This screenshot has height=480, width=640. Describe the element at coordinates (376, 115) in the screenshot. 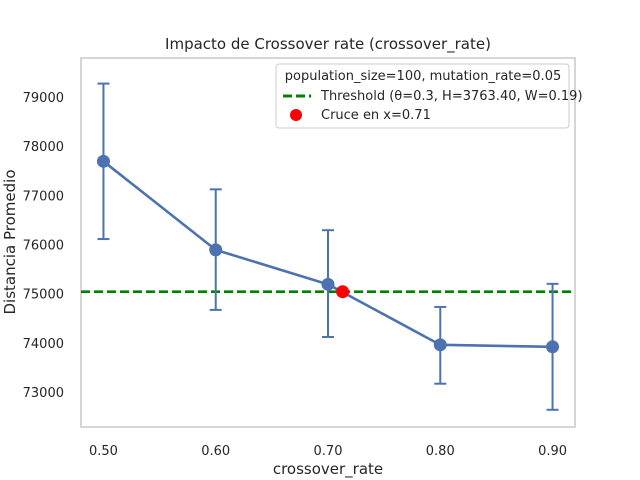

I see `legend-crossing-label: Cruce en x=0.71` at that location.